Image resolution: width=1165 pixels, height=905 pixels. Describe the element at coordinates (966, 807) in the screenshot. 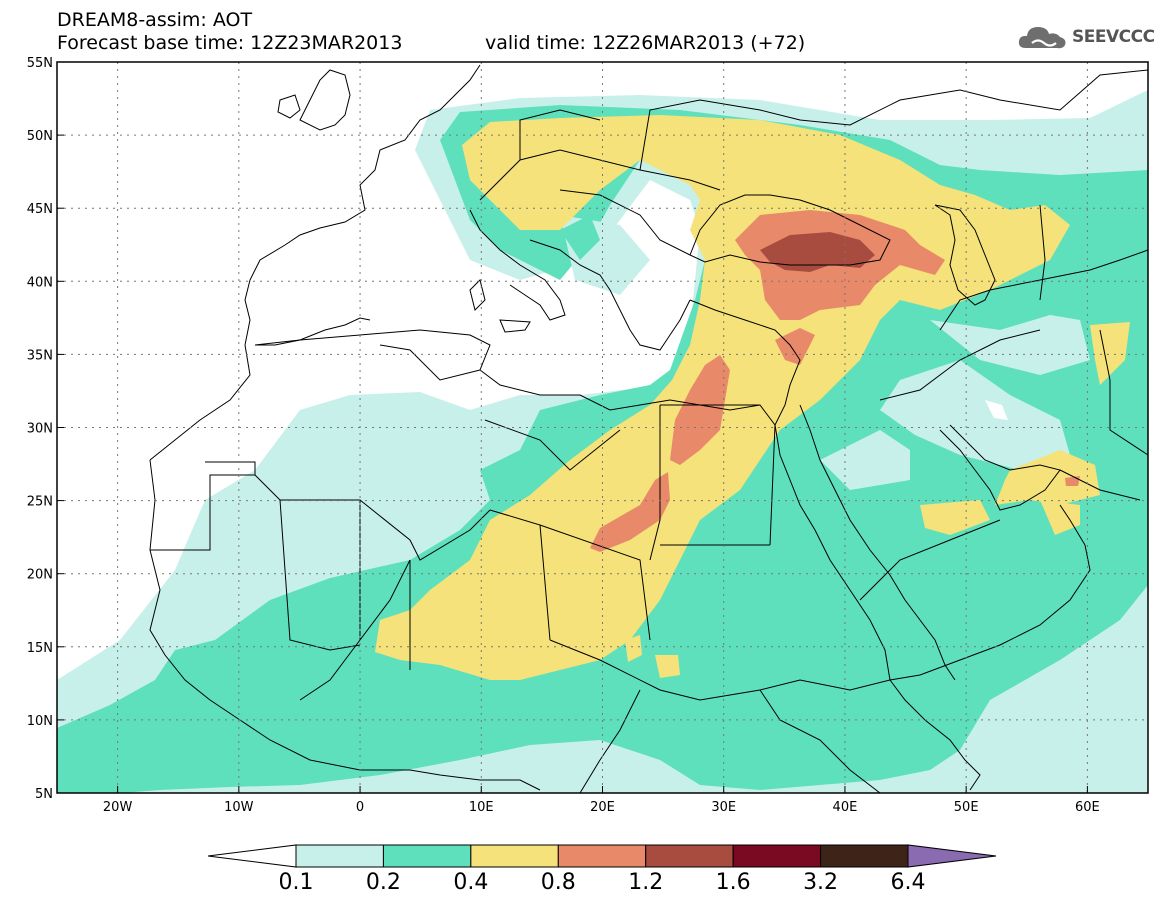

I see `lon-tick-label: 50E` at that location.